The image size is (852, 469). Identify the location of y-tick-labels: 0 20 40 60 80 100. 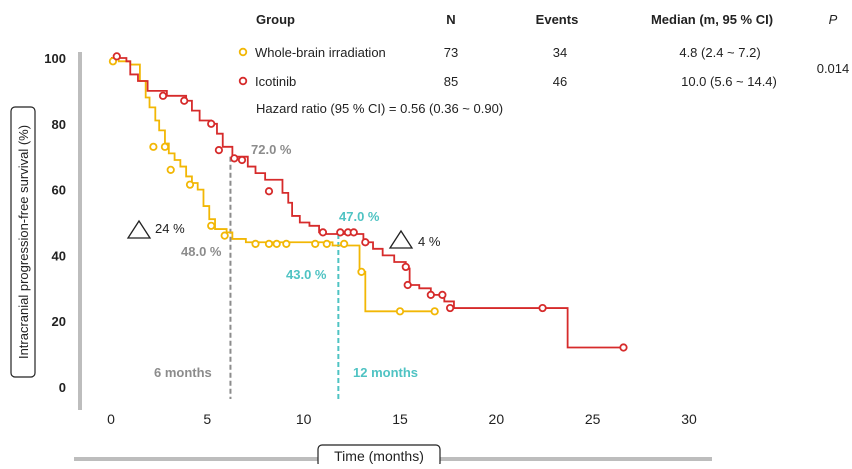
(55, 223).